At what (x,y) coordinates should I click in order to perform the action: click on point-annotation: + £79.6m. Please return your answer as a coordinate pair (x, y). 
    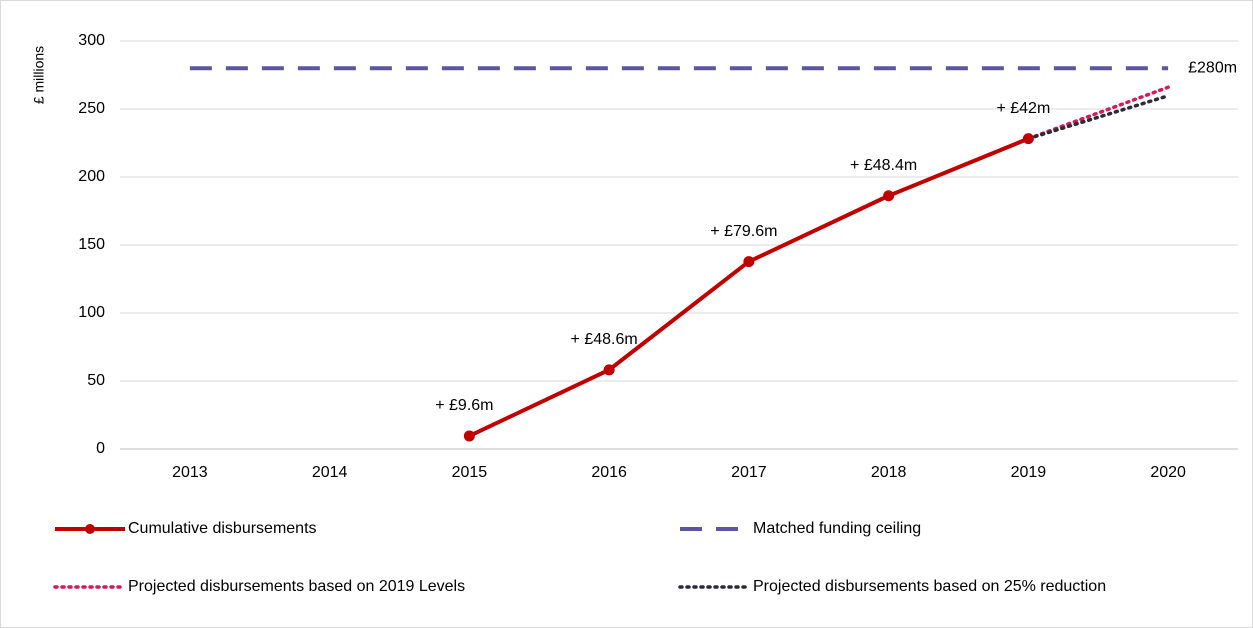
    Looking at the image, I should click on (743, 231).